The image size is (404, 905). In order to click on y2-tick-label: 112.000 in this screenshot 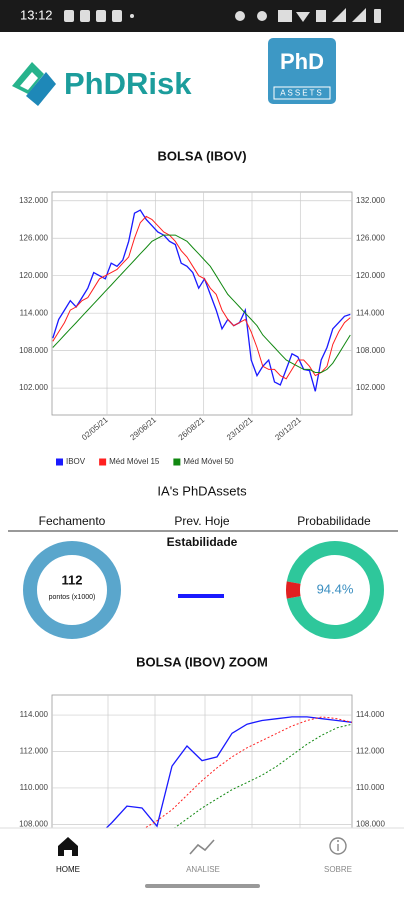, I will do `click(370, 751)`.